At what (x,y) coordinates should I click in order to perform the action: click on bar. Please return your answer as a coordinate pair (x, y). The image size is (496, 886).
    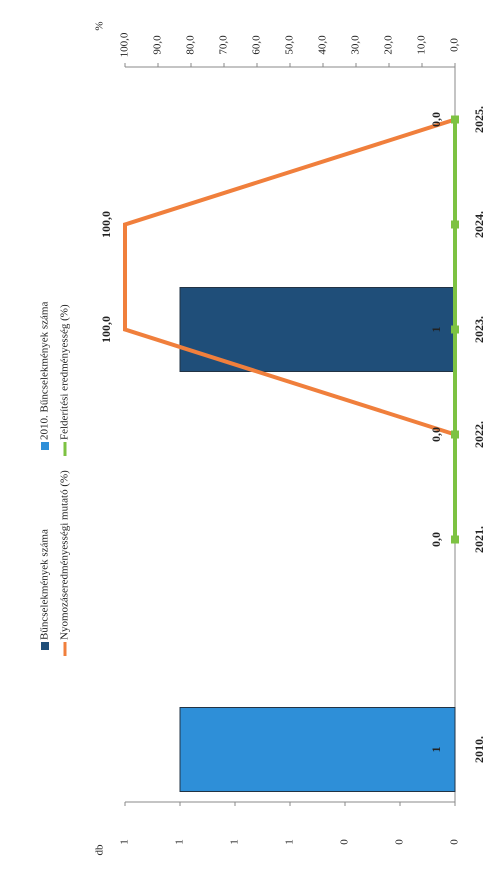
    Looking at the image, I should click on (317, 749).